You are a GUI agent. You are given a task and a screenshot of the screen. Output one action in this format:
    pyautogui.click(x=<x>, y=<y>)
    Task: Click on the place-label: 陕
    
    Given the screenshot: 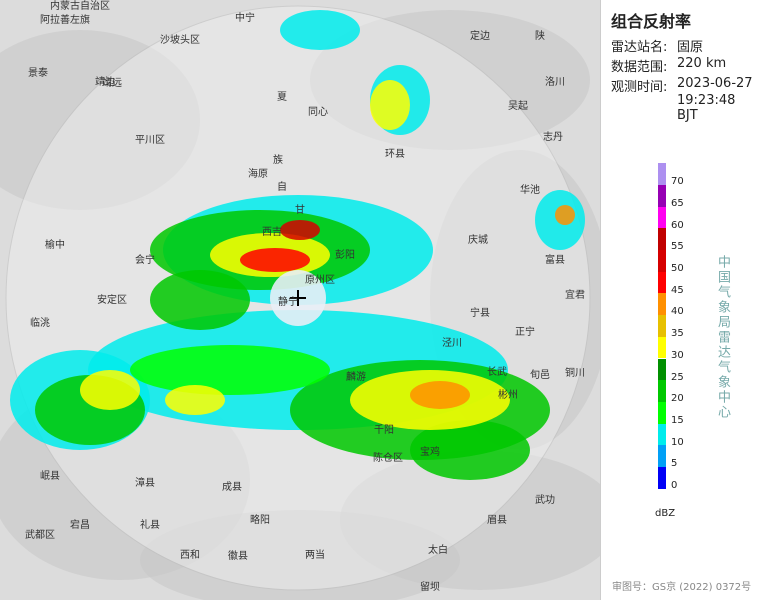 What is the action you would take?
    pyautogui.click(x=540, y=35)
    